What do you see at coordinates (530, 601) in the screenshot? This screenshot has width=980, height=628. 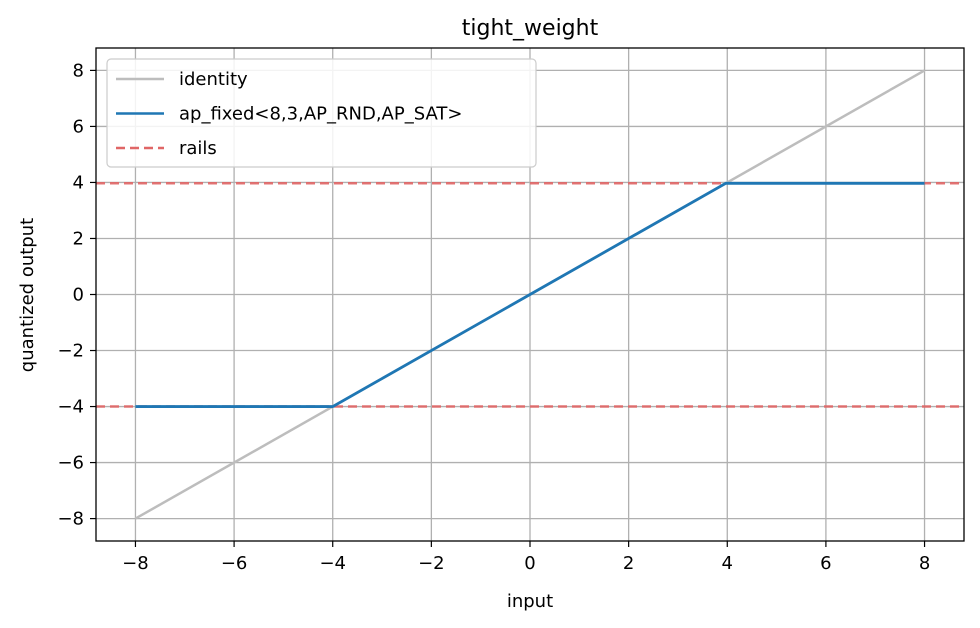 I see `x-axis-label: input` at bounding box center [530, 601].